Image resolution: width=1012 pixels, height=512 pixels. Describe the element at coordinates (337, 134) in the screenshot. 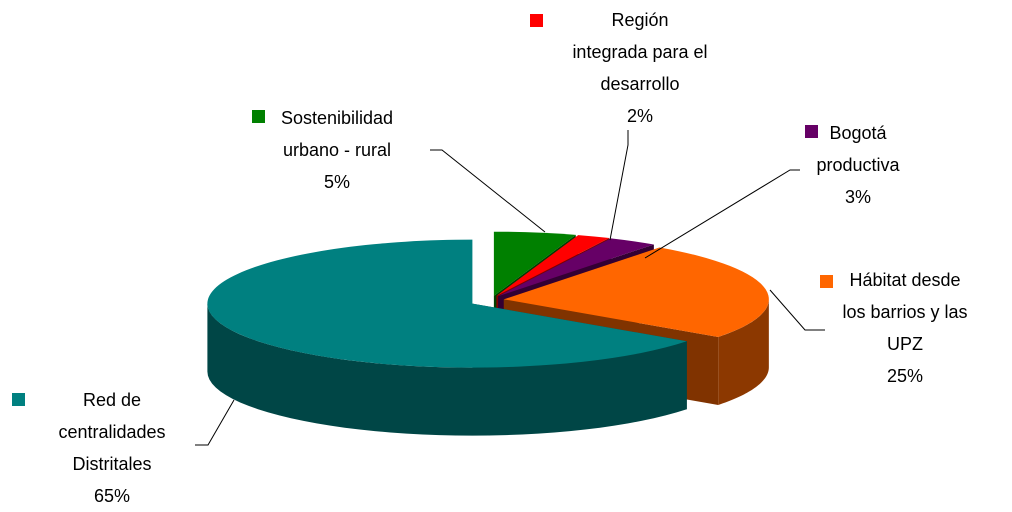

I see `slice-label: Sostenibilidad urbano - rural` at that location.